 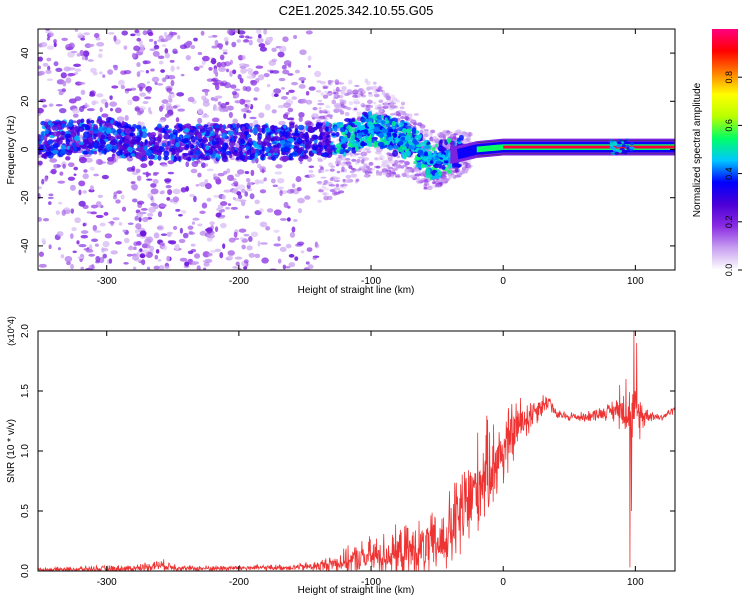 I want to click on snr-y-tick-label: 1.5, so click(x=25, y=391).